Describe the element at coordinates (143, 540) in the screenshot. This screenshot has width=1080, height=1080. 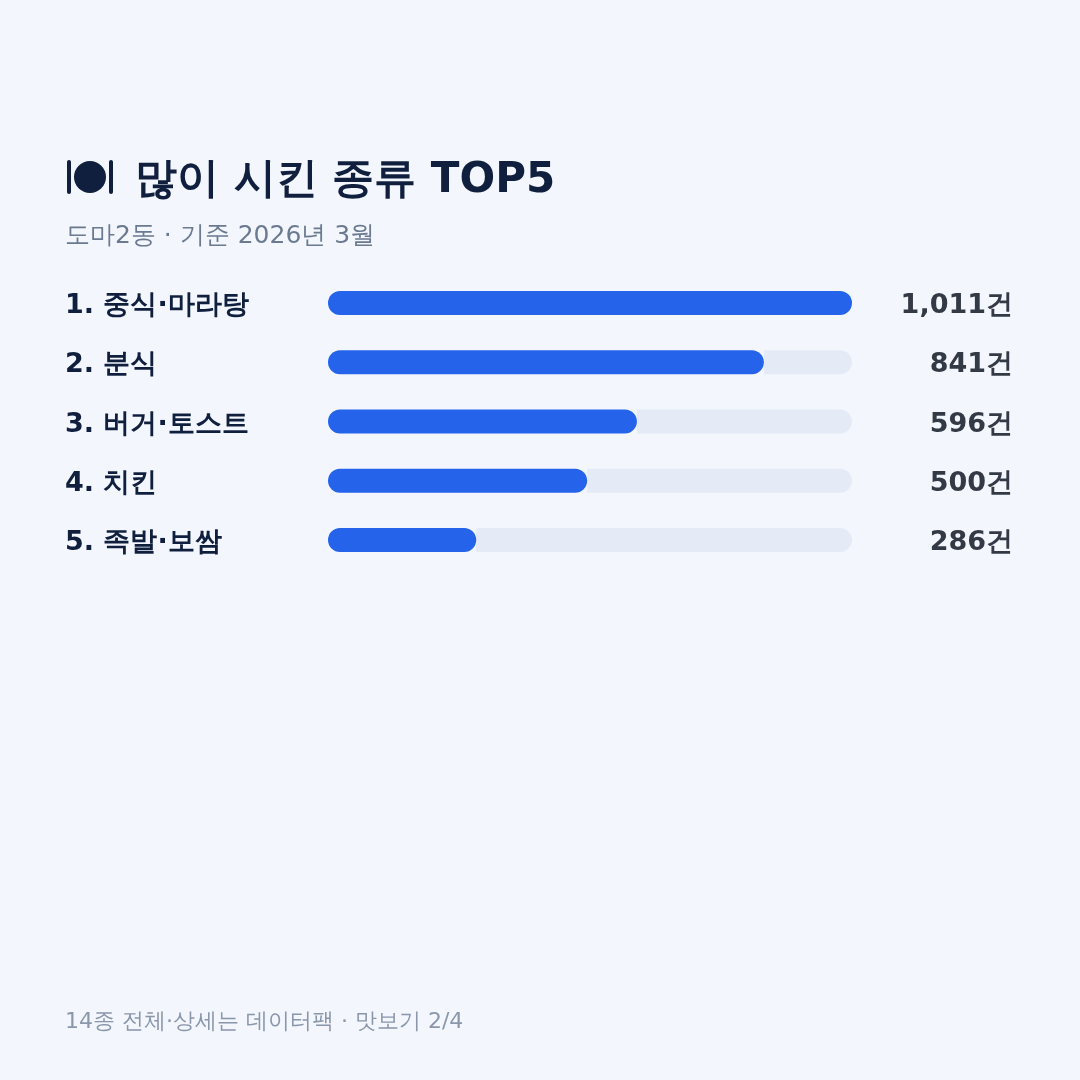
I see `y-tick-label: 5. 족발·보쌈` at that location.